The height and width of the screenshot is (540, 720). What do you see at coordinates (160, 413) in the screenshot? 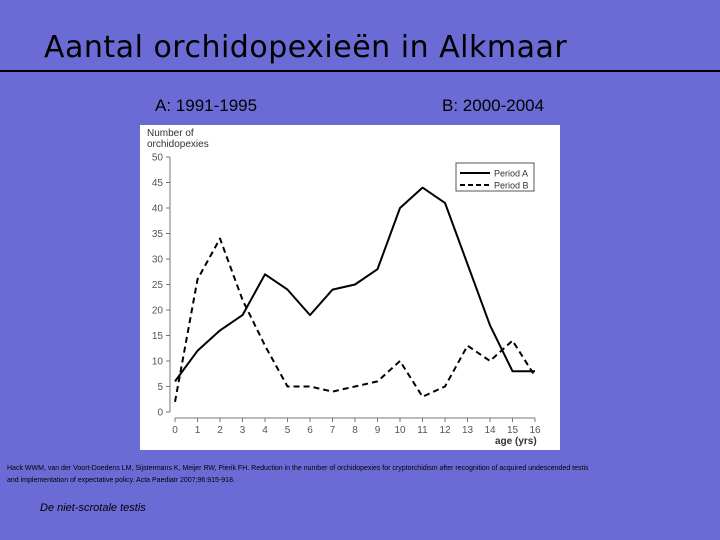
I see `y-tick-label: 0` at bounding box center [160, 413].